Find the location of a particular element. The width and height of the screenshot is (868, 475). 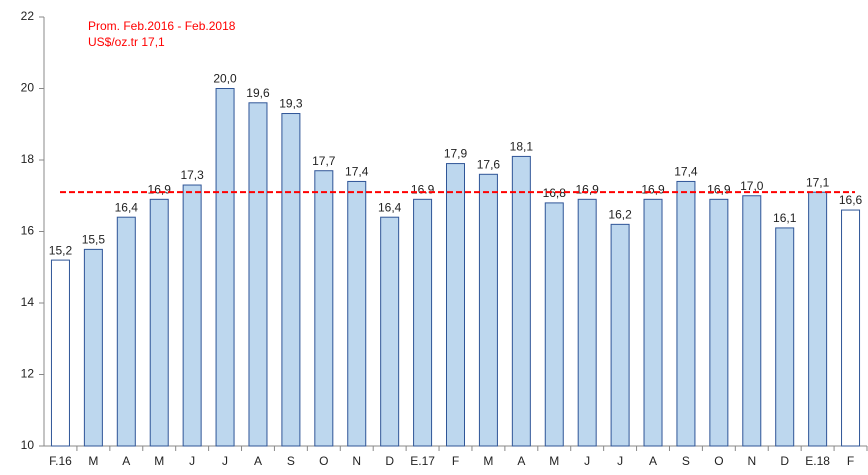

y-tick-label: 12 is located at coordinates (28, 374).